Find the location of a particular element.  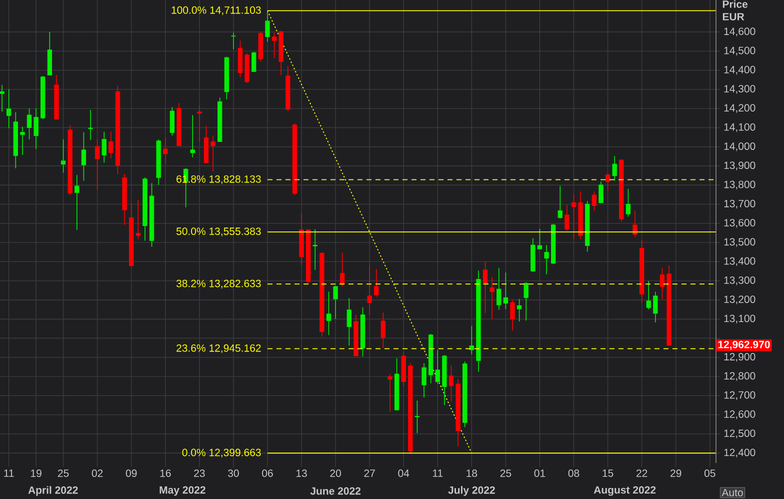

y-tick-label: 12,800 is located at coordinates (740, 376).